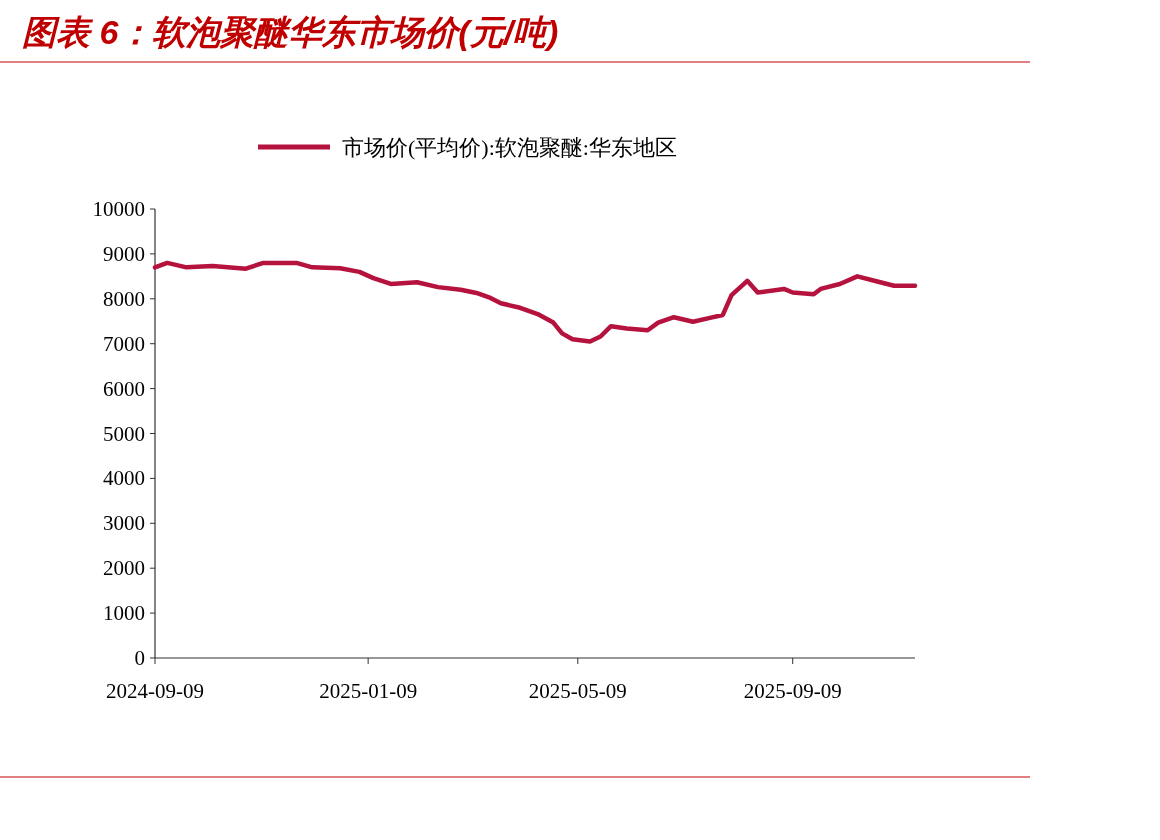  I want to click on y-tick-label: 0, so click(139, 658).